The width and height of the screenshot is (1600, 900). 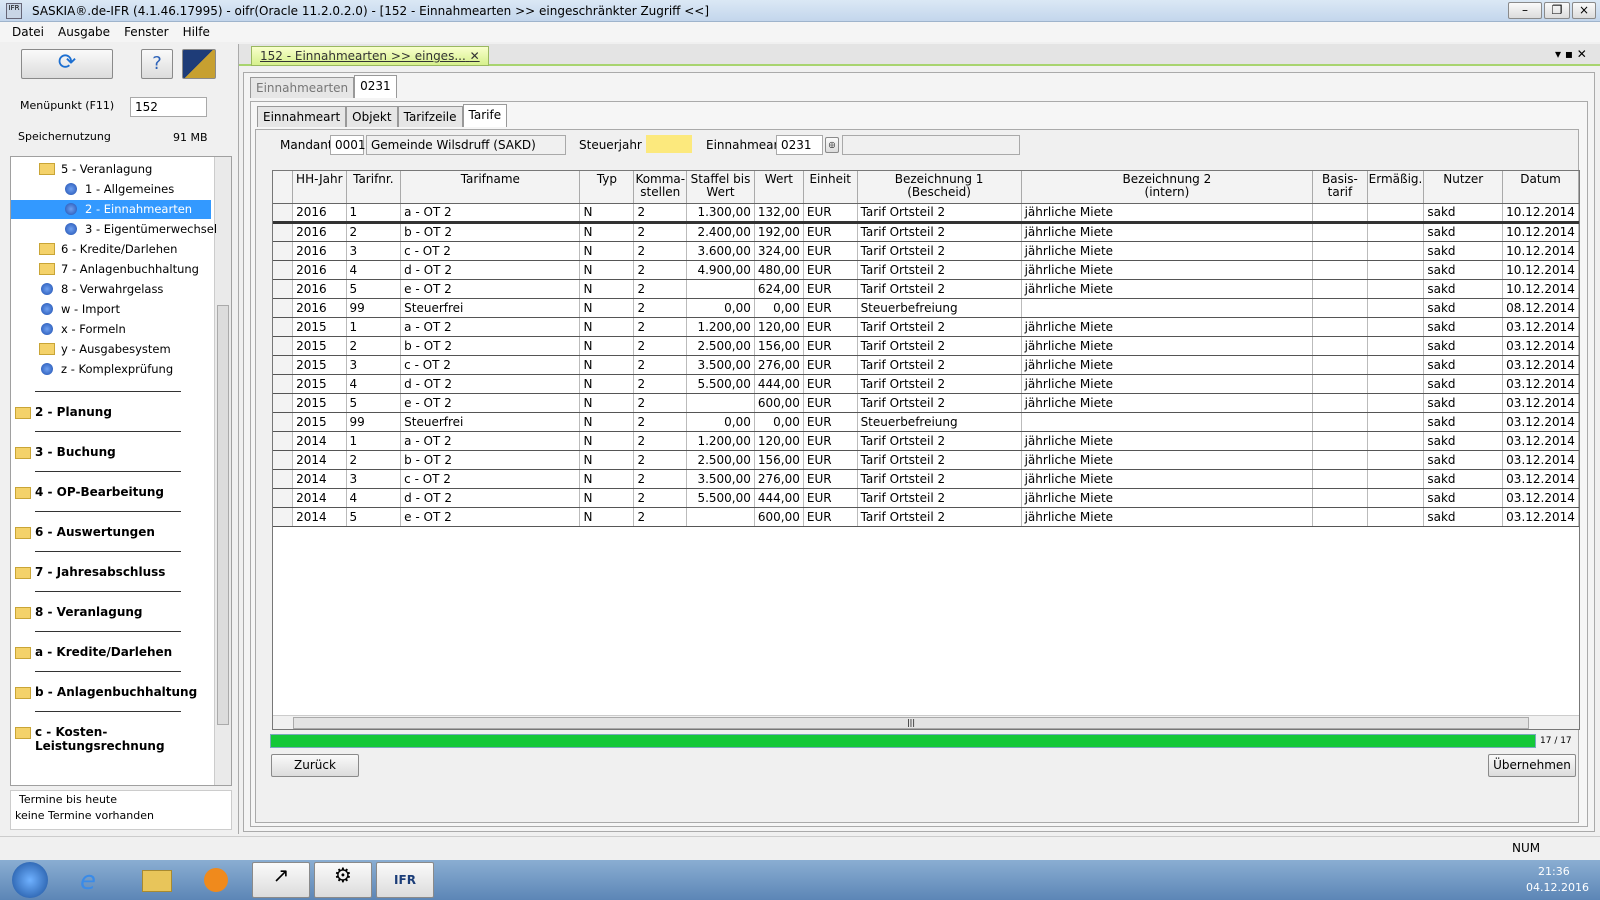 What do you see at coordinates (607, 346) in the screenshot?
I see `table-cell: N` at bounding box center [607, 346].